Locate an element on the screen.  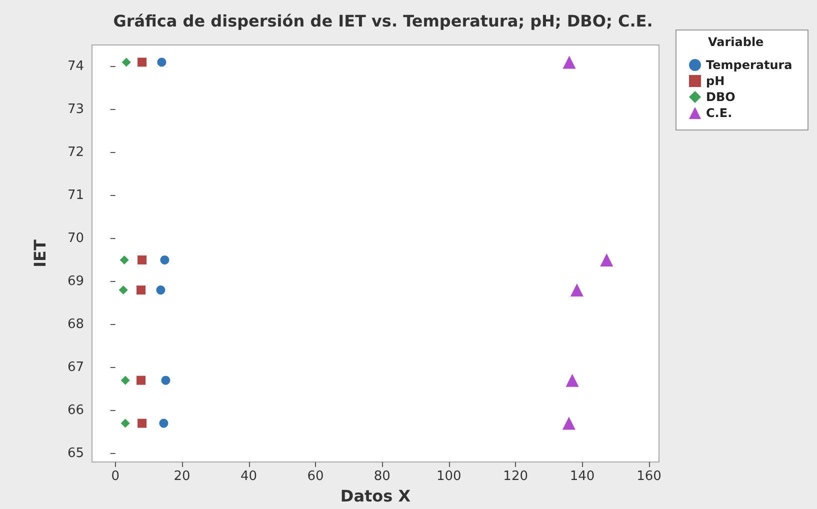
y-tick-label: 66 is located at coordinates (75, 410).